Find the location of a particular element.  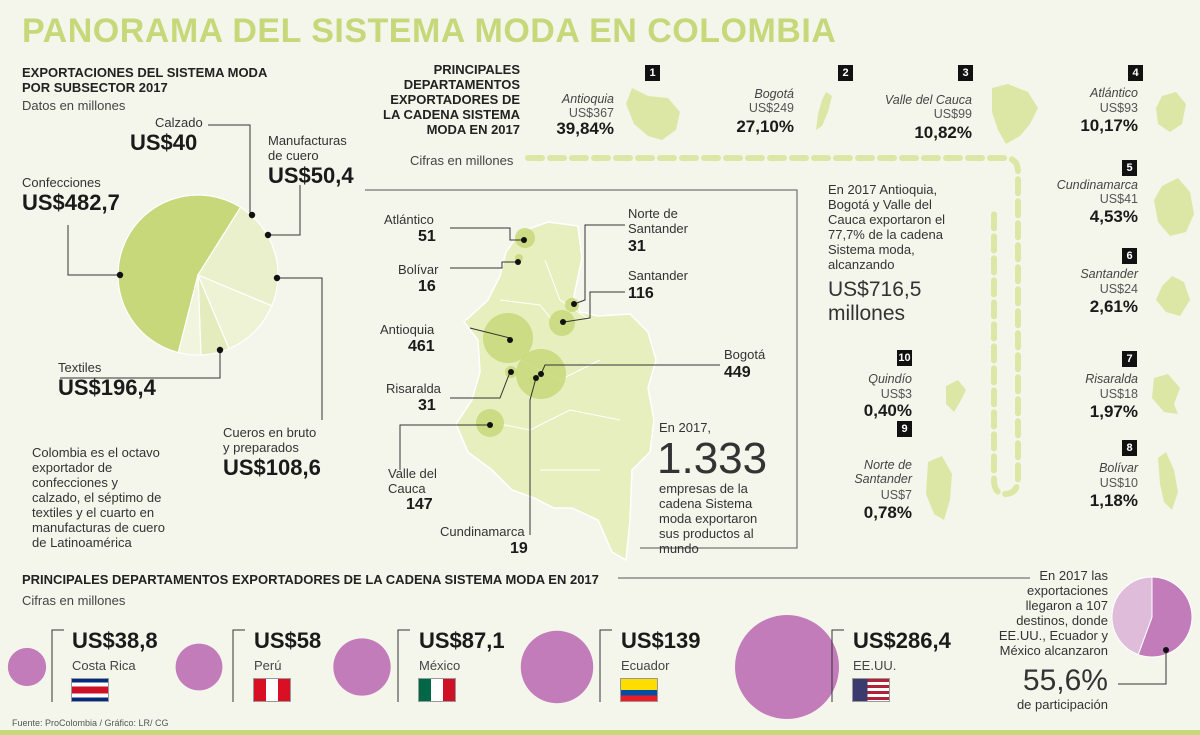

norte-santander-shape is located at coordinates (939, 488).